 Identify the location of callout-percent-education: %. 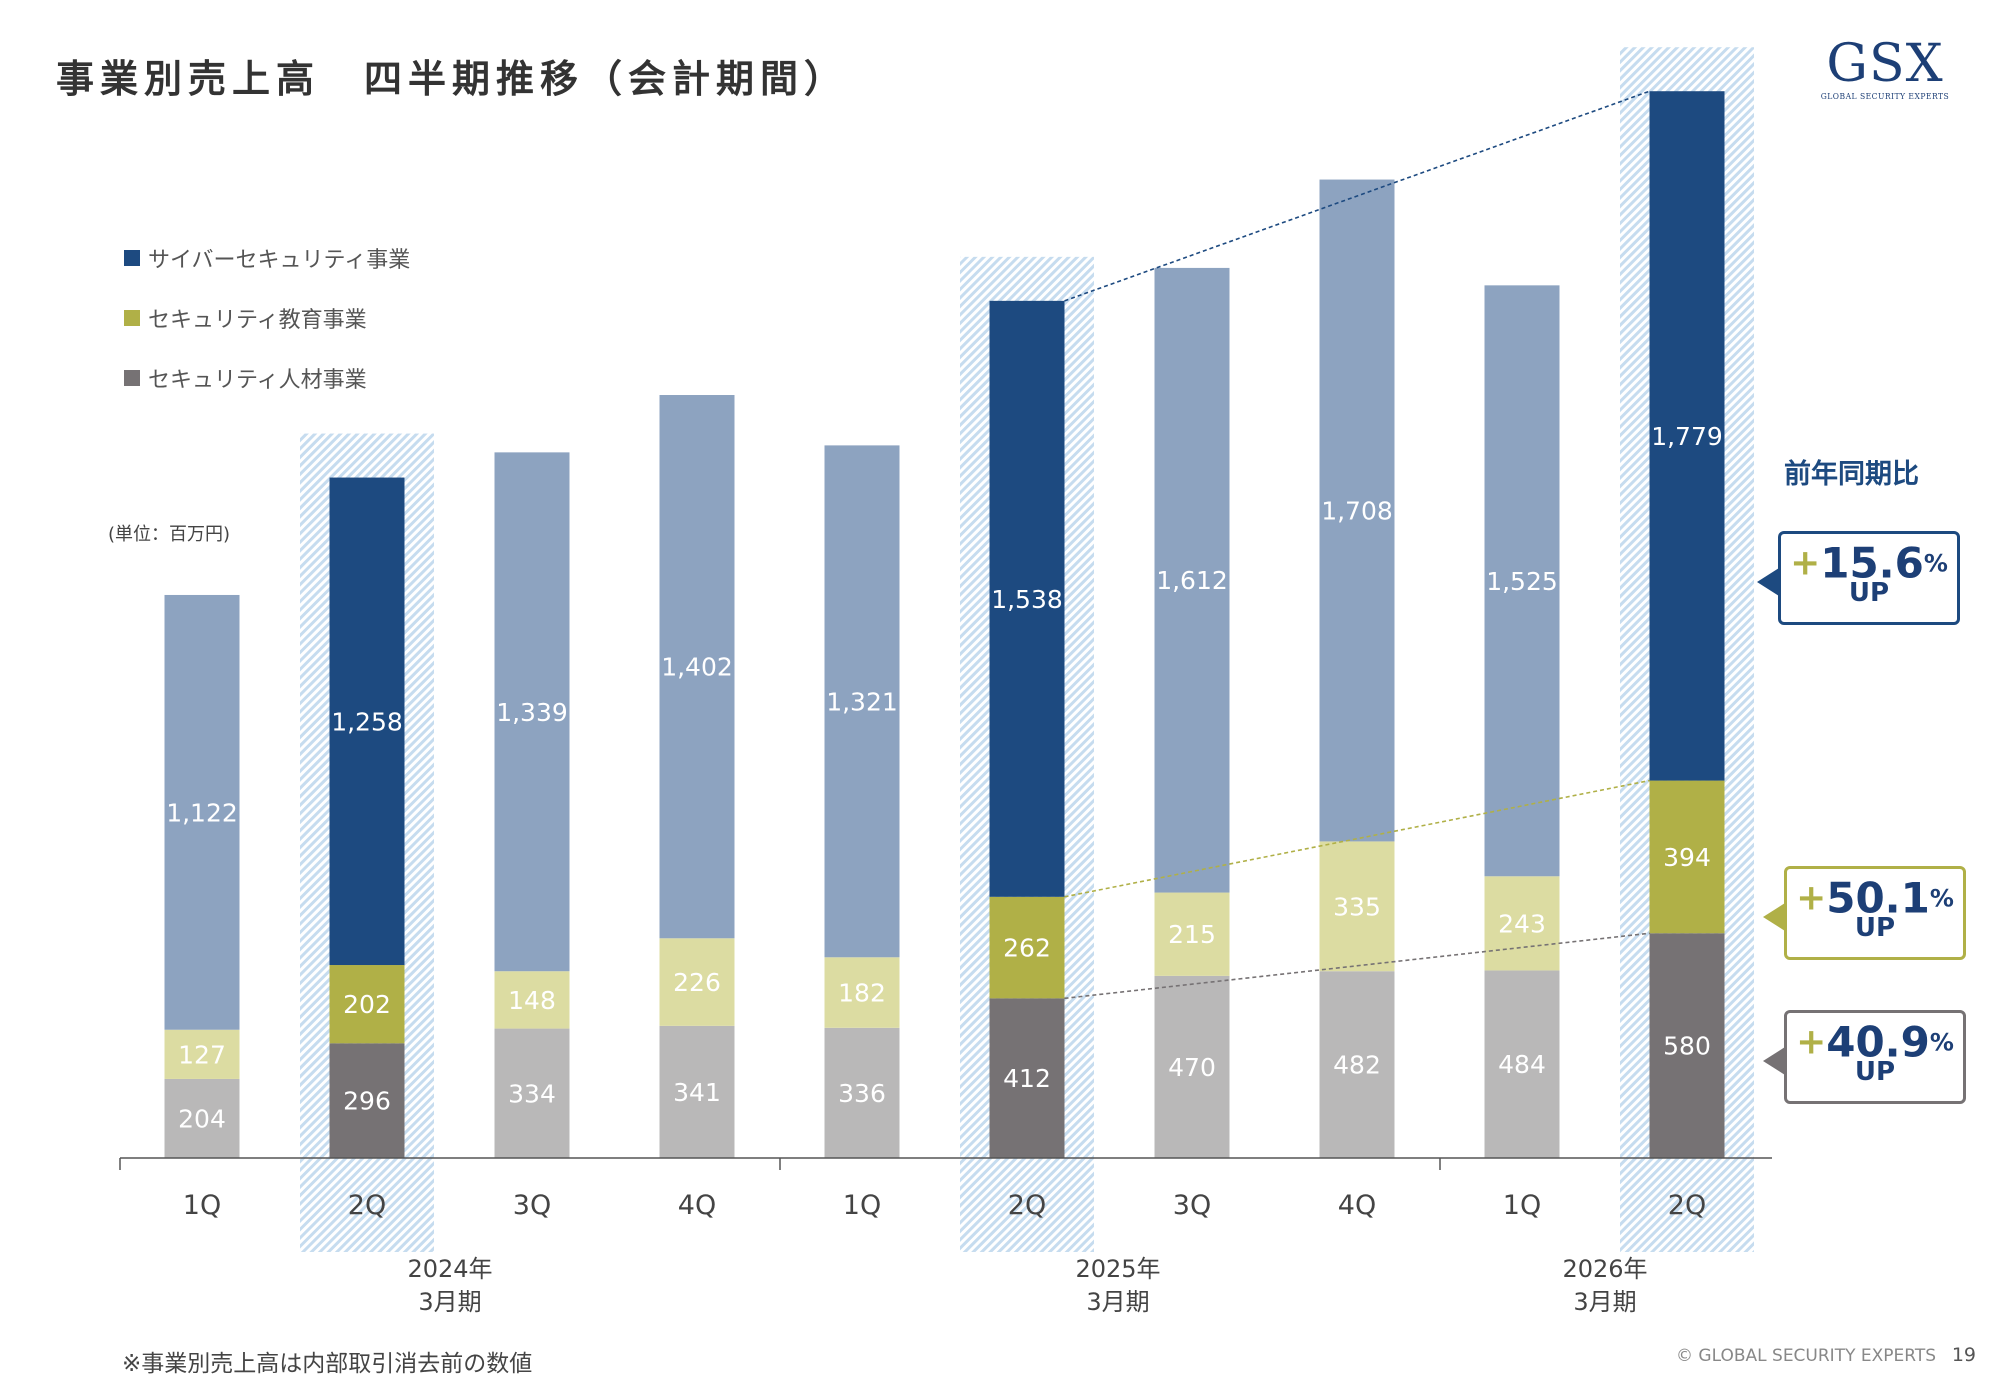
(1941, 898).